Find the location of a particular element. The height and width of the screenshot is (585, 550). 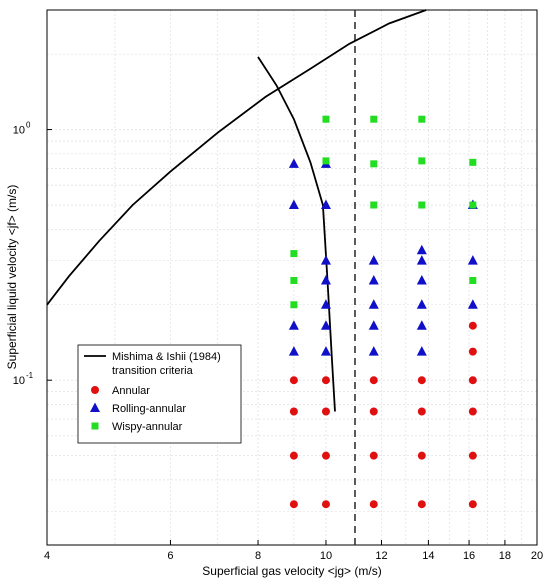

x-tick-label: 18 is located at coordinates (505, 556).